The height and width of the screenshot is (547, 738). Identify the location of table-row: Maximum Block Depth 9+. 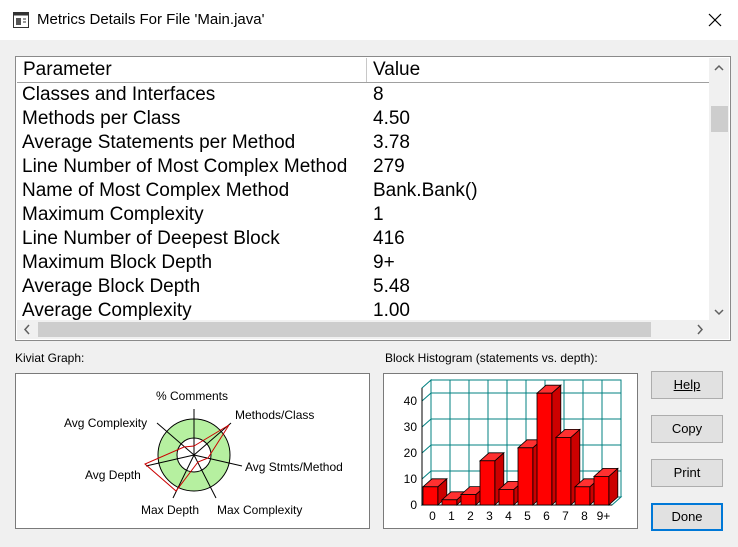
(363, 263).